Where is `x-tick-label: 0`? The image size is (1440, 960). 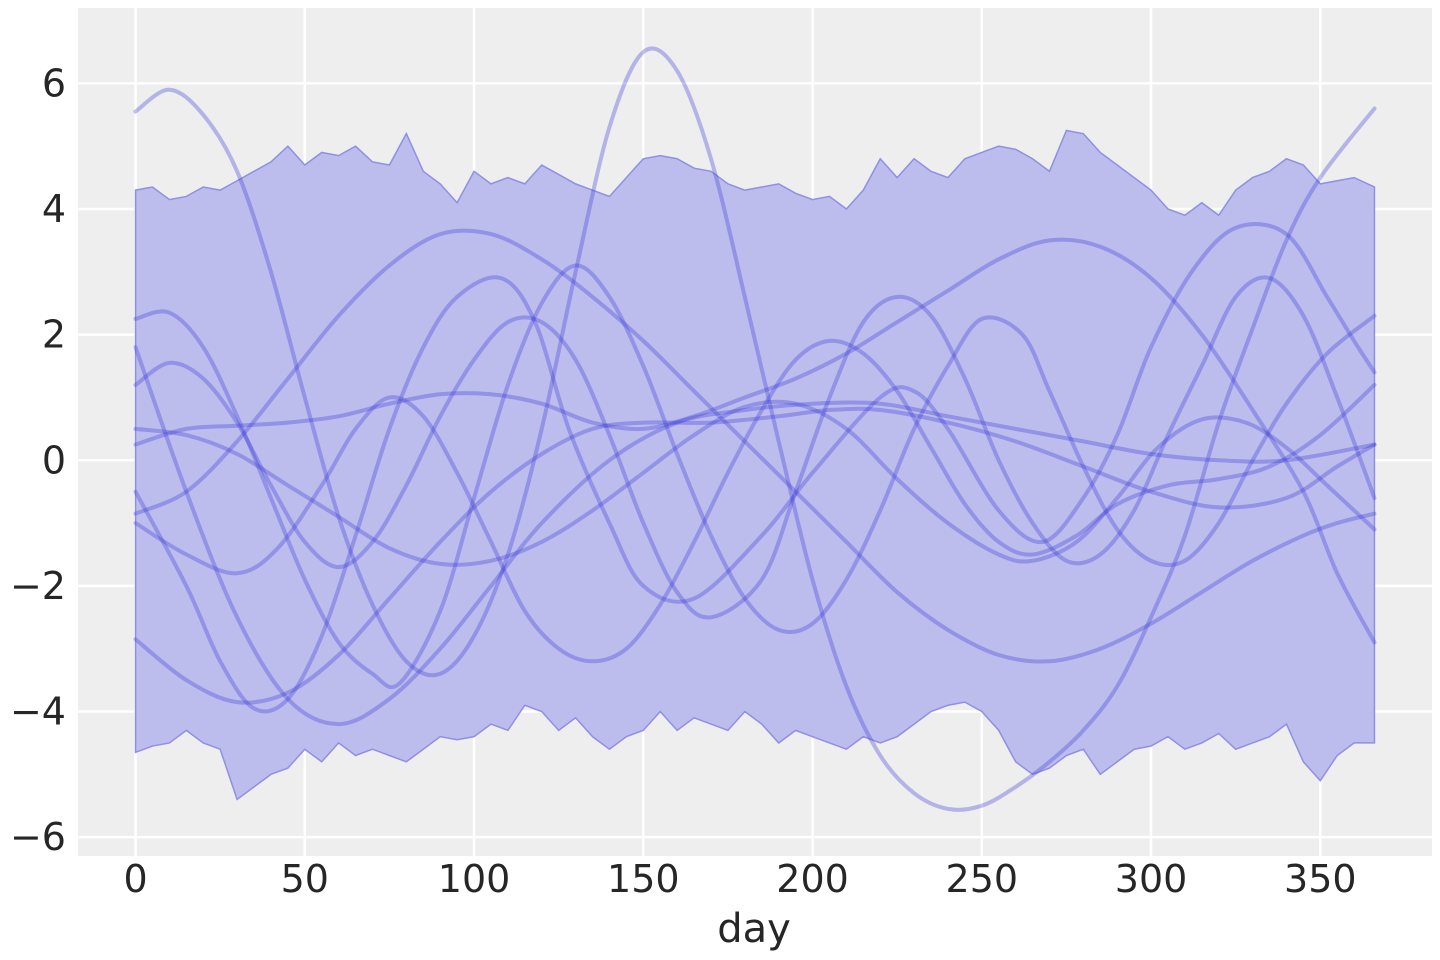 x-tick-label: 0 is located at coordinates (135, 879).